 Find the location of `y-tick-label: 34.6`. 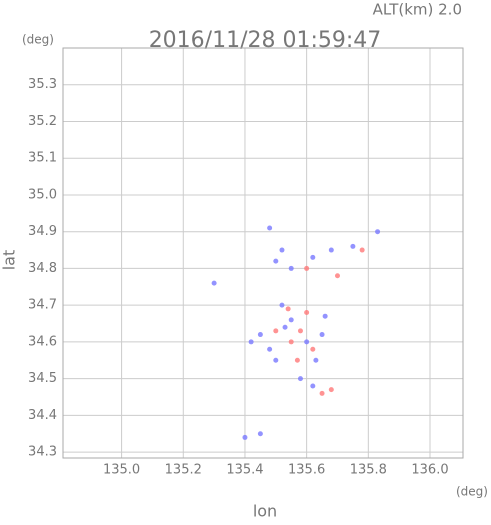

y-tick-label: 34.6 is located at coordinates (42, 341).